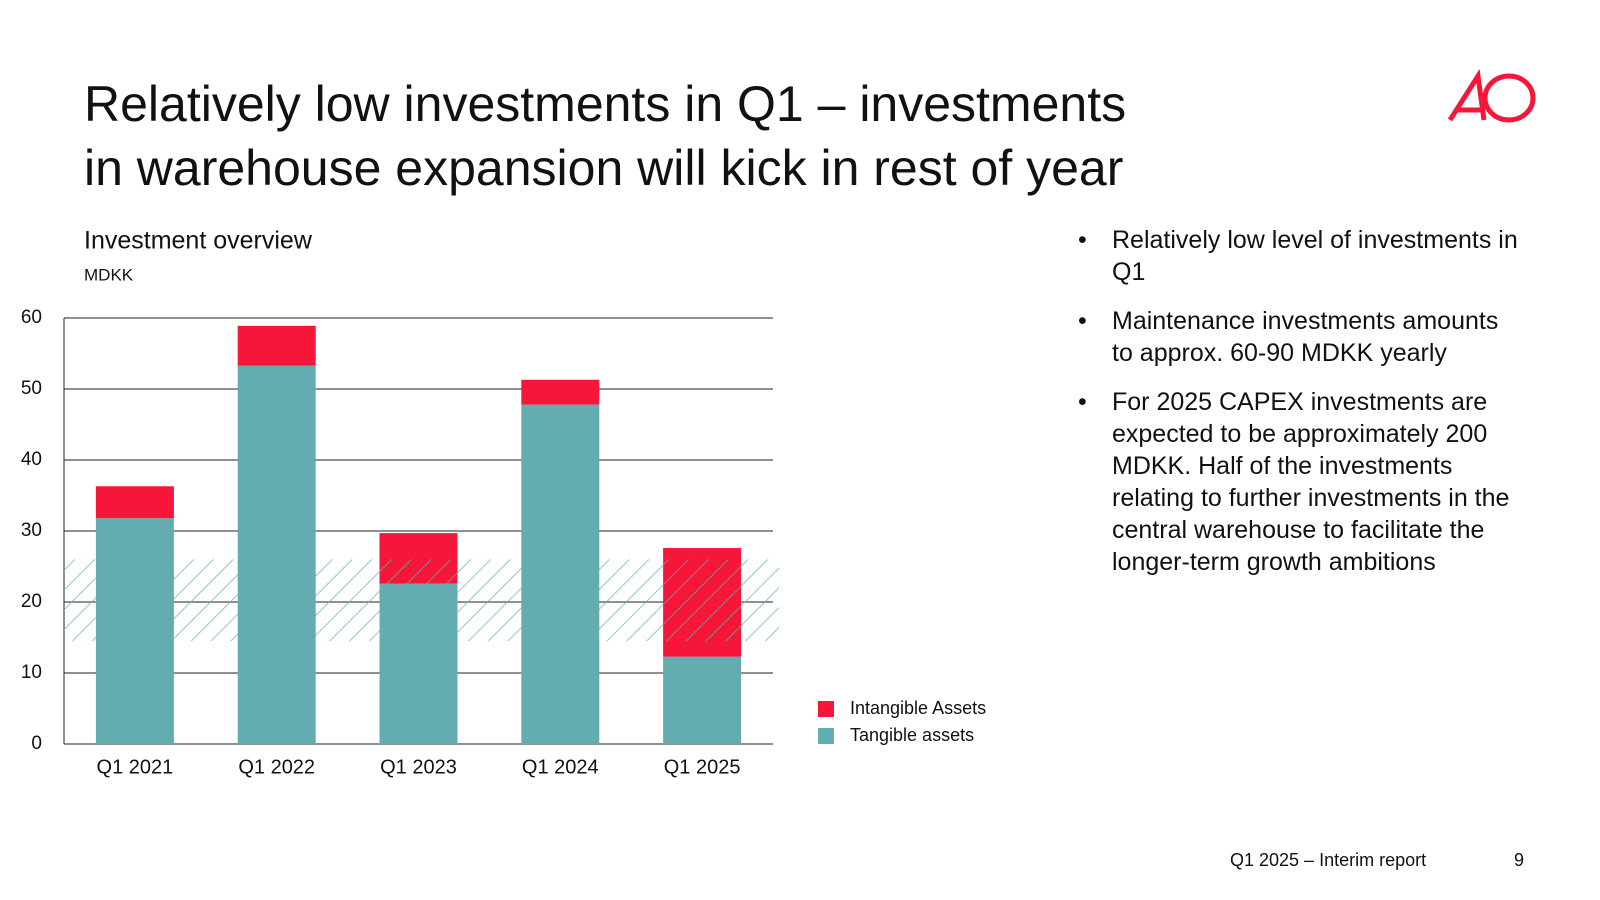 The width and height of the screenshot is (1600, 900). What do you see at coordinates (31, 601) in the screenshot?
I see `y-tick-label: 20` at bounding box center [31, 601].